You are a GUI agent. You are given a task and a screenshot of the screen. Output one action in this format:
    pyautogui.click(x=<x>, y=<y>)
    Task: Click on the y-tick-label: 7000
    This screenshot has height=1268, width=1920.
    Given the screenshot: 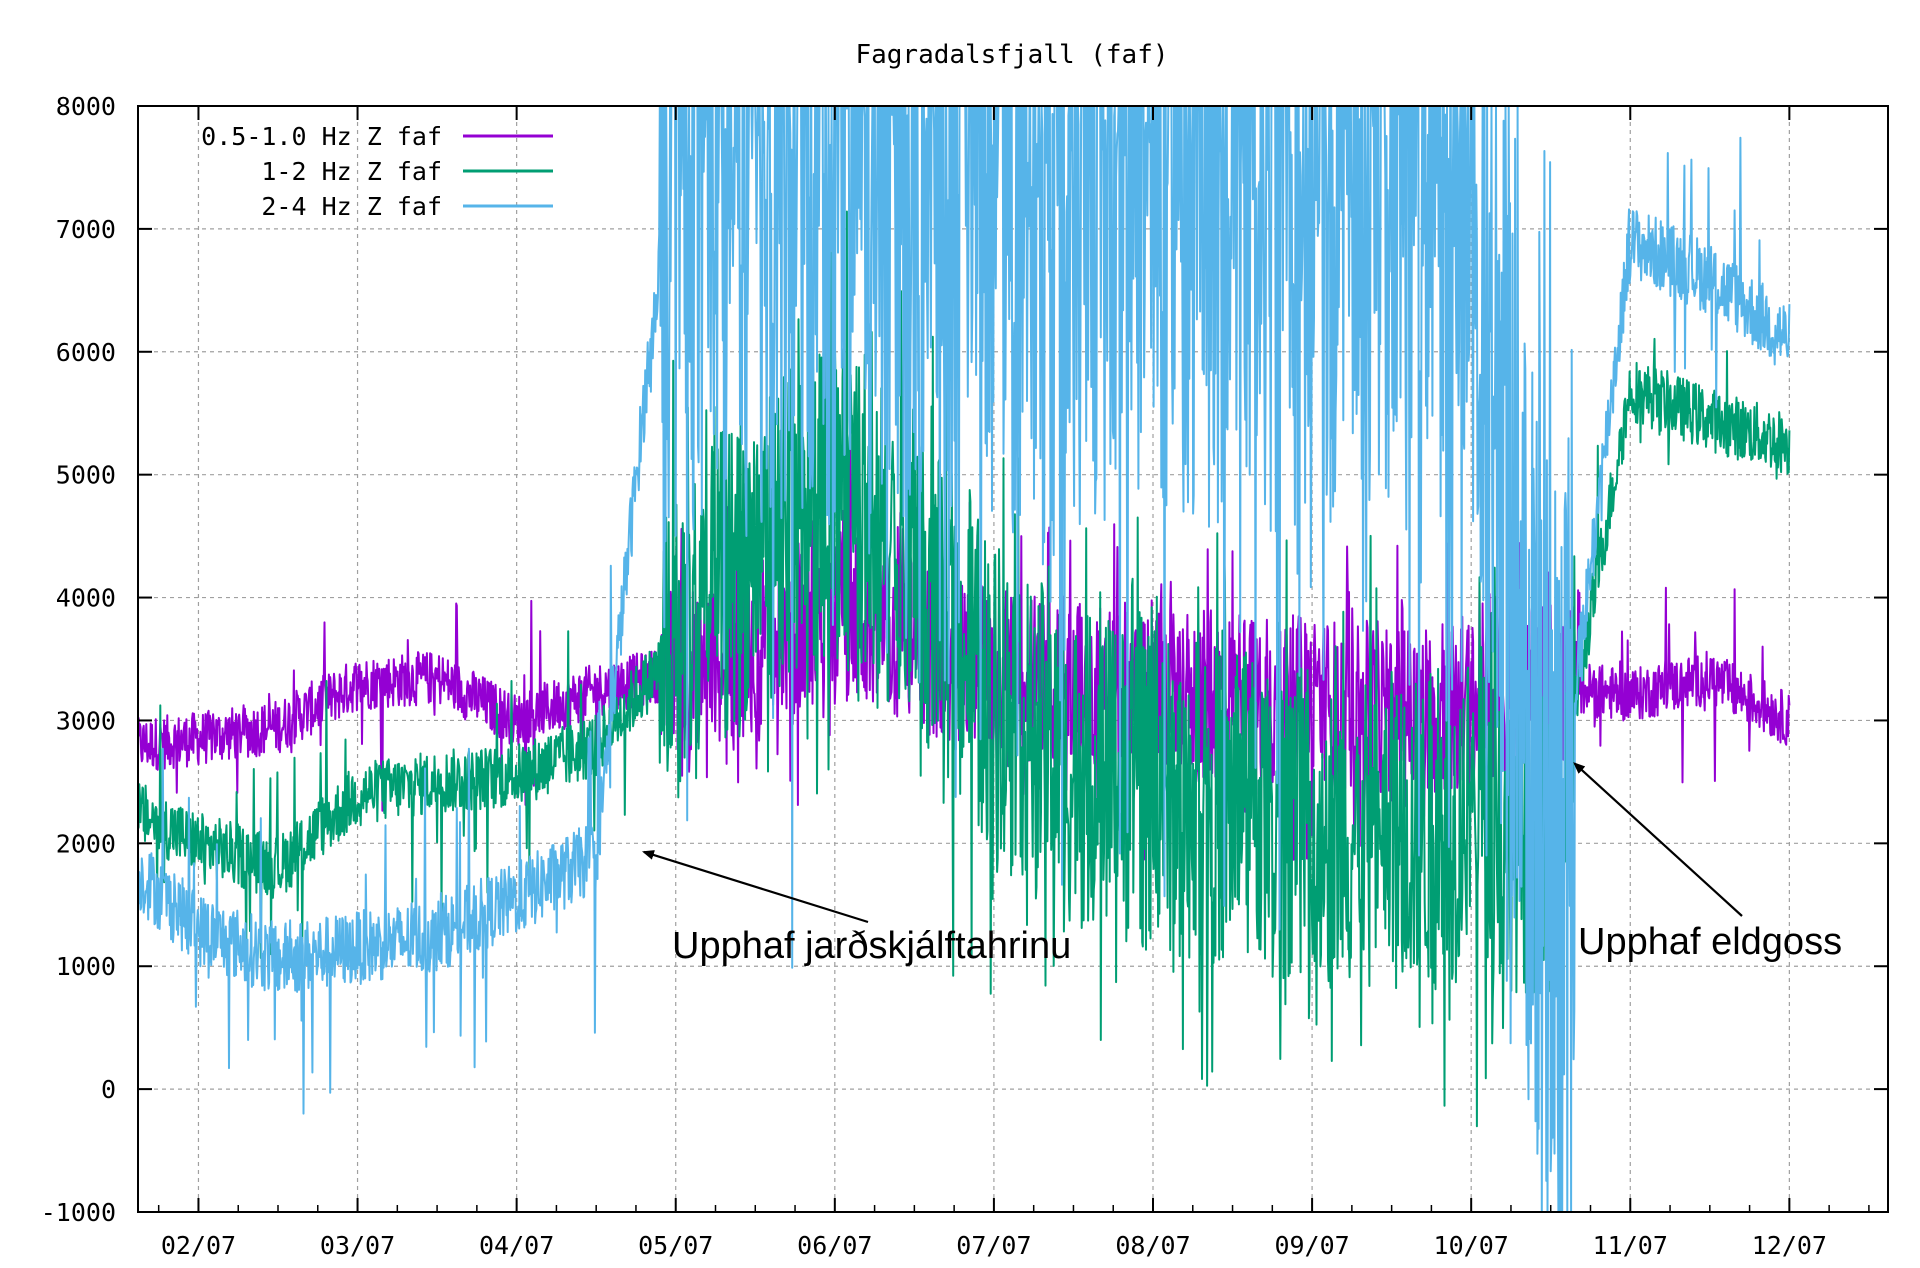 What is the action you would take?
    pyautogui.click(x=86, y=229)
    